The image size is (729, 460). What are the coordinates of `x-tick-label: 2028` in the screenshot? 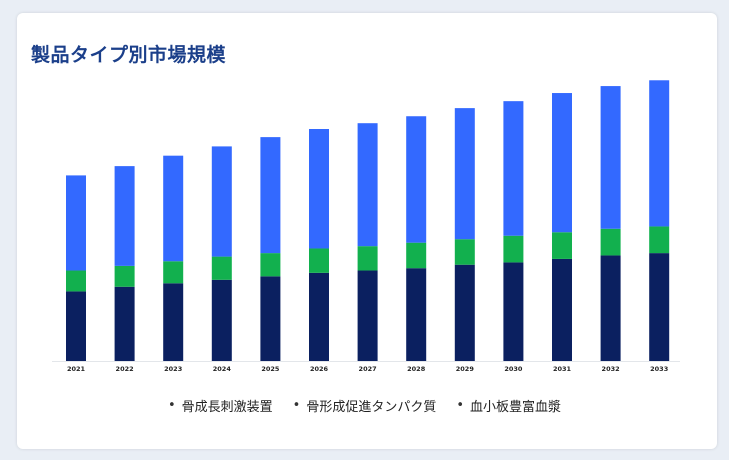 It's located at (416, 369).